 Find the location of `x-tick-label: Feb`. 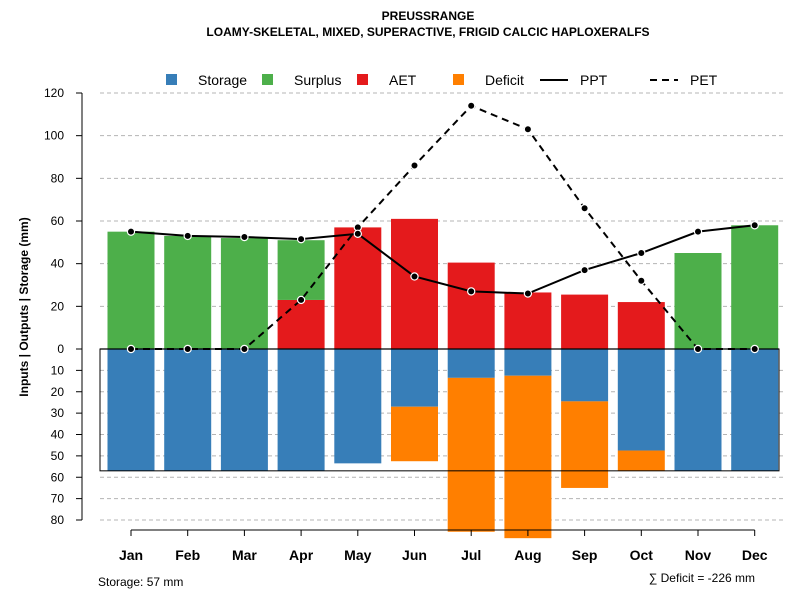

x-tick-label: Feb is located at coordinates (187, 555).